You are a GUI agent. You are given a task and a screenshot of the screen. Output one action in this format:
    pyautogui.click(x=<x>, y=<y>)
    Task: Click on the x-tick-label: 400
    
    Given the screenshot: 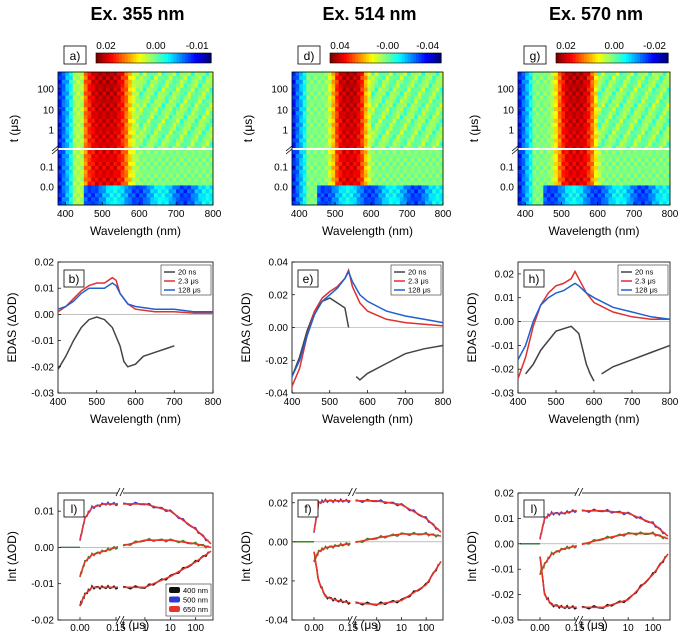 What is the action you would take?
    pyautogui.click(x=518, y=402)
    